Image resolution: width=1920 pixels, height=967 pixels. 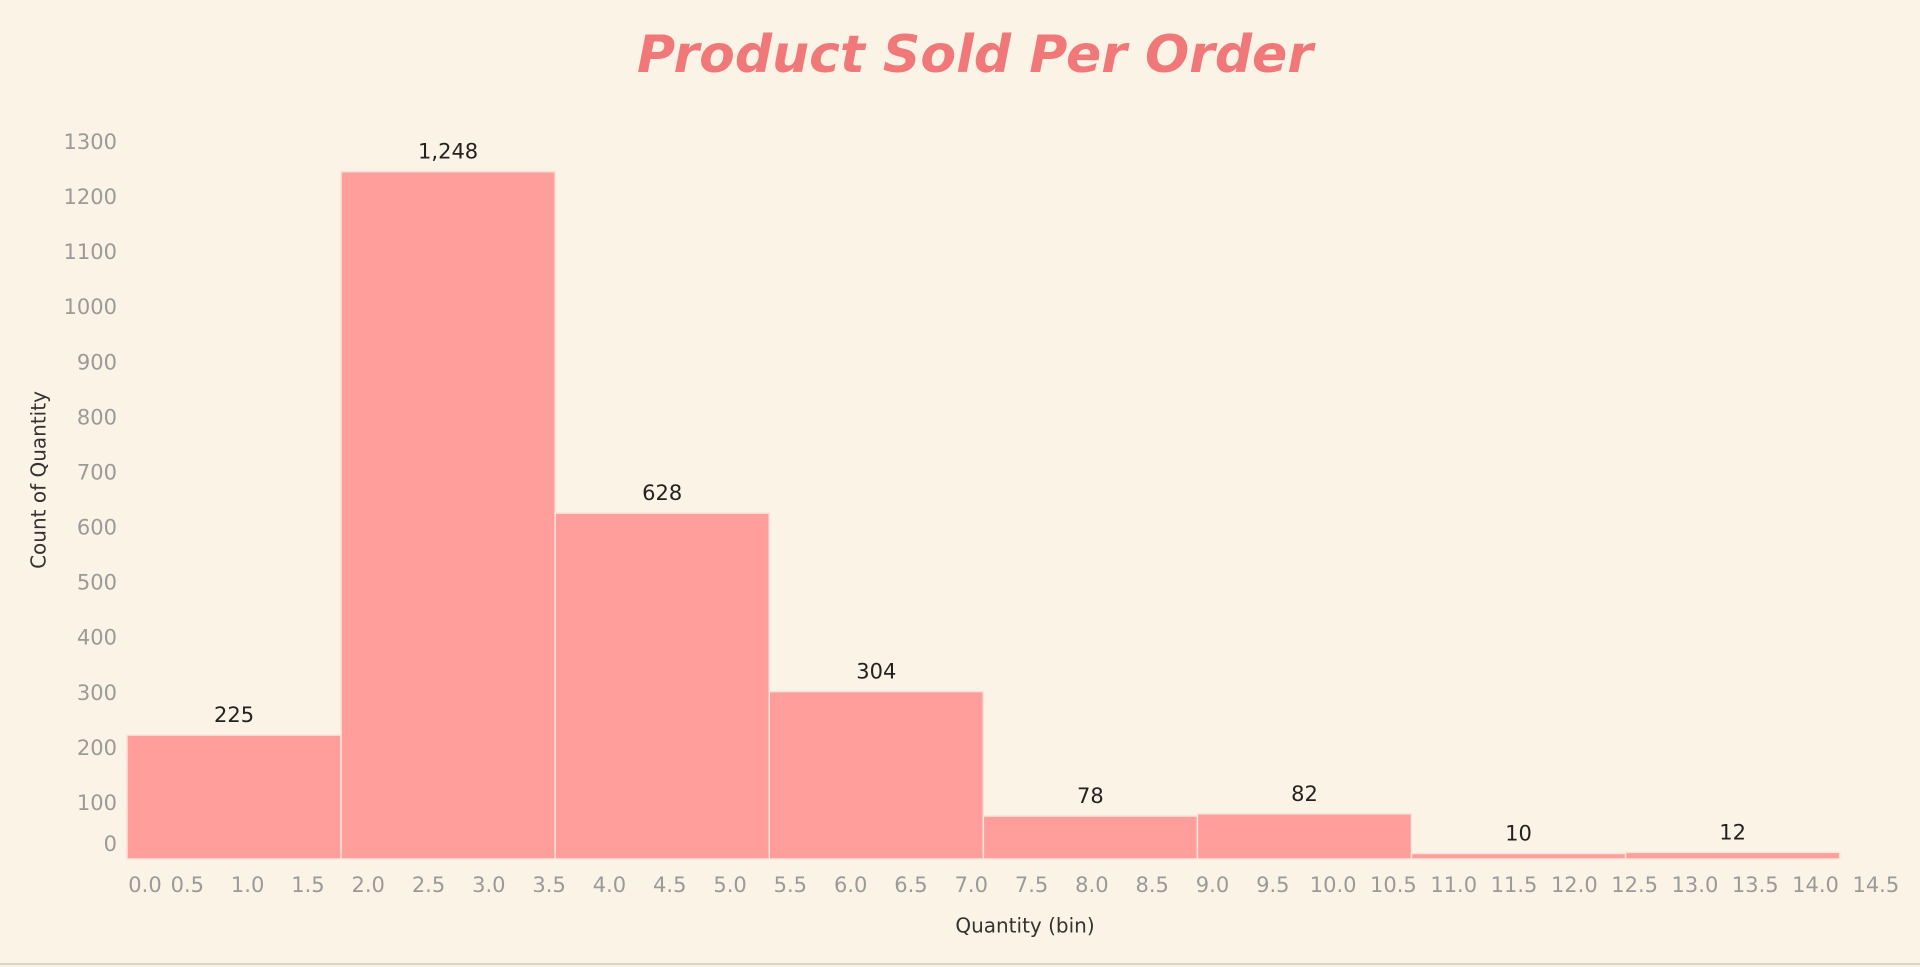 I want to click on x-tick-label: 14.5, so click(x=1875, y=885).